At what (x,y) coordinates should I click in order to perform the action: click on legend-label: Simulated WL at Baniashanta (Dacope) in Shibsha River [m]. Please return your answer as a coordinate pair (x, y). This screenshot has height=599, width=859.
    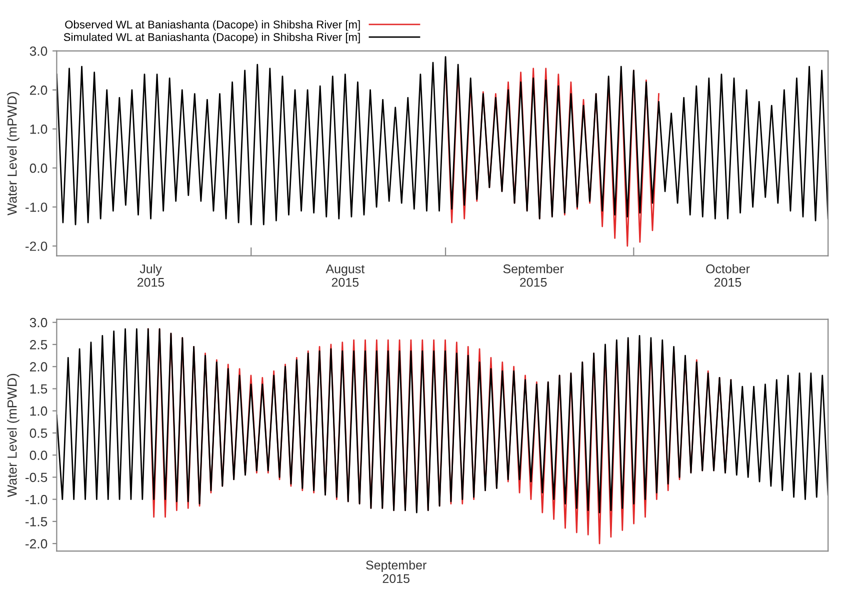
    Looking at the image, I should click on (212, 38).